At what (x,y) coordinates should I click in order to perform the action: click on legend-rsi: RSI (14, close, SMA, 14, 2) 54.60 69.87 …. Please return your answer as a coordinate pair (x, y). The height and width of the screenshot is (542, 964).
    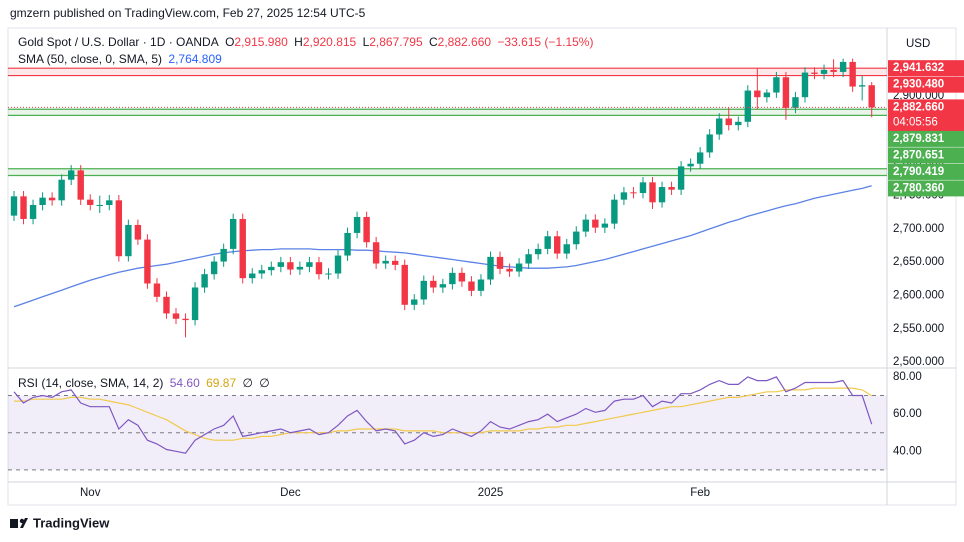
    Looking at the image, I should click on (145, 383).